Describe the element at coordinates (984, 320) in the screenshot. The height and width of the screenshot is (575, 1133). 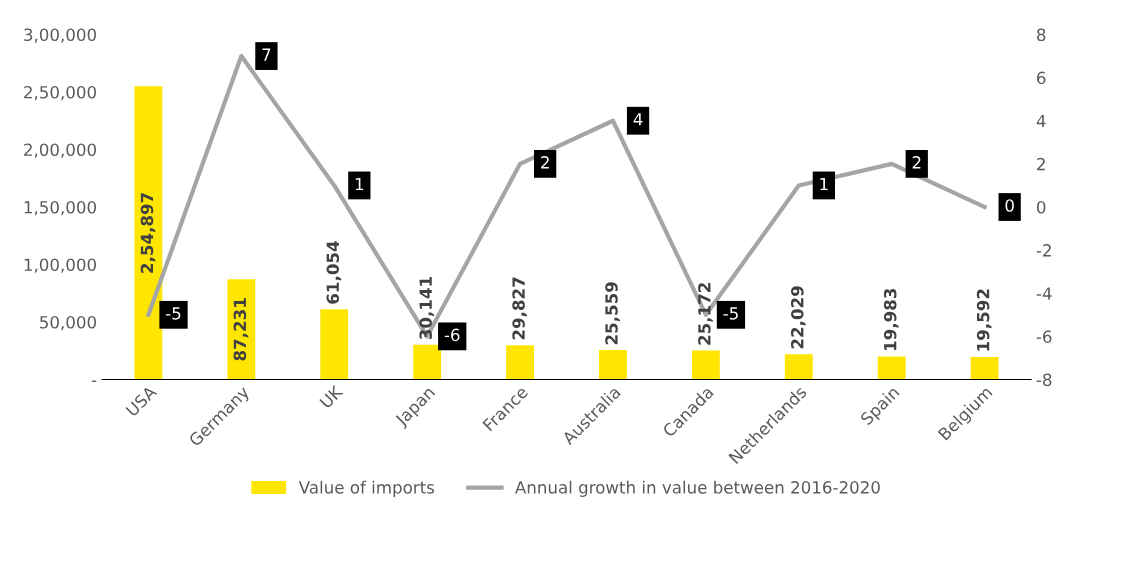
I see `data-label: 19,592` at that location.